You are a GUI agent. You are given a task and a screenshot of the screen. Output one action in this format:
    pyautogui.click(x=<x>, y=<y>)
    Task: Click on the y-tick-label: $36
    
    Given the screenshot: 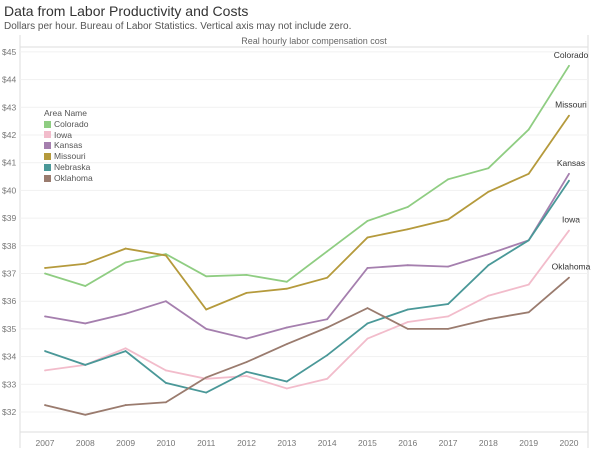 What is the action you would take?
    pyautogui.click(x=9, y=301)
    